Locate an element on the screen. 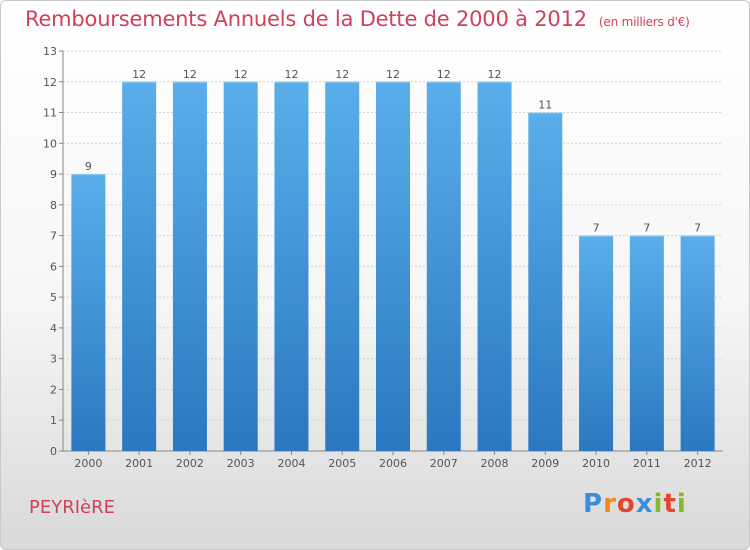 The image size is (750, 550). proxiti-logo: Proxiti is located at coordinates (635, 504).